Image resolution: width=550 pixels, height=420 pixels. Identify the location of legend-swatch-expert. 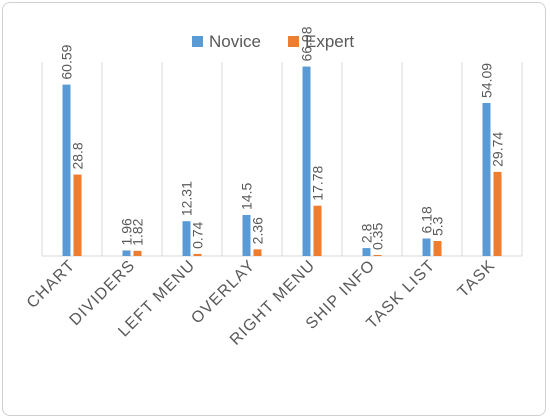
(293, 41).